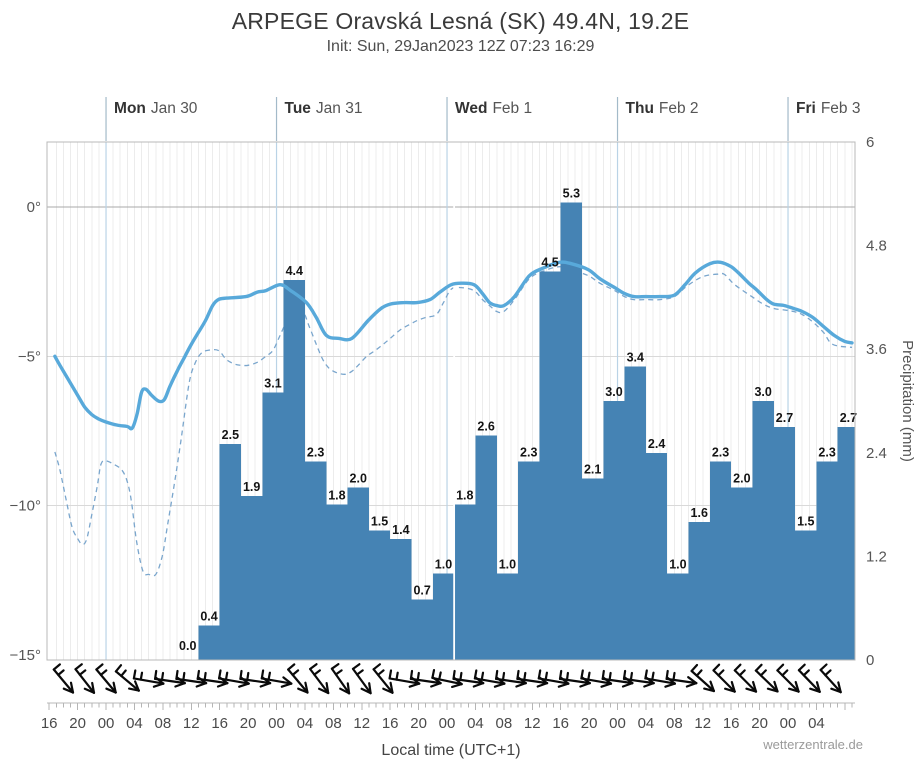  What do you see at coordinates (784, 418) in the screenshot?
I see `precip-value-label: 2.7` at bounding box center [784, 418].